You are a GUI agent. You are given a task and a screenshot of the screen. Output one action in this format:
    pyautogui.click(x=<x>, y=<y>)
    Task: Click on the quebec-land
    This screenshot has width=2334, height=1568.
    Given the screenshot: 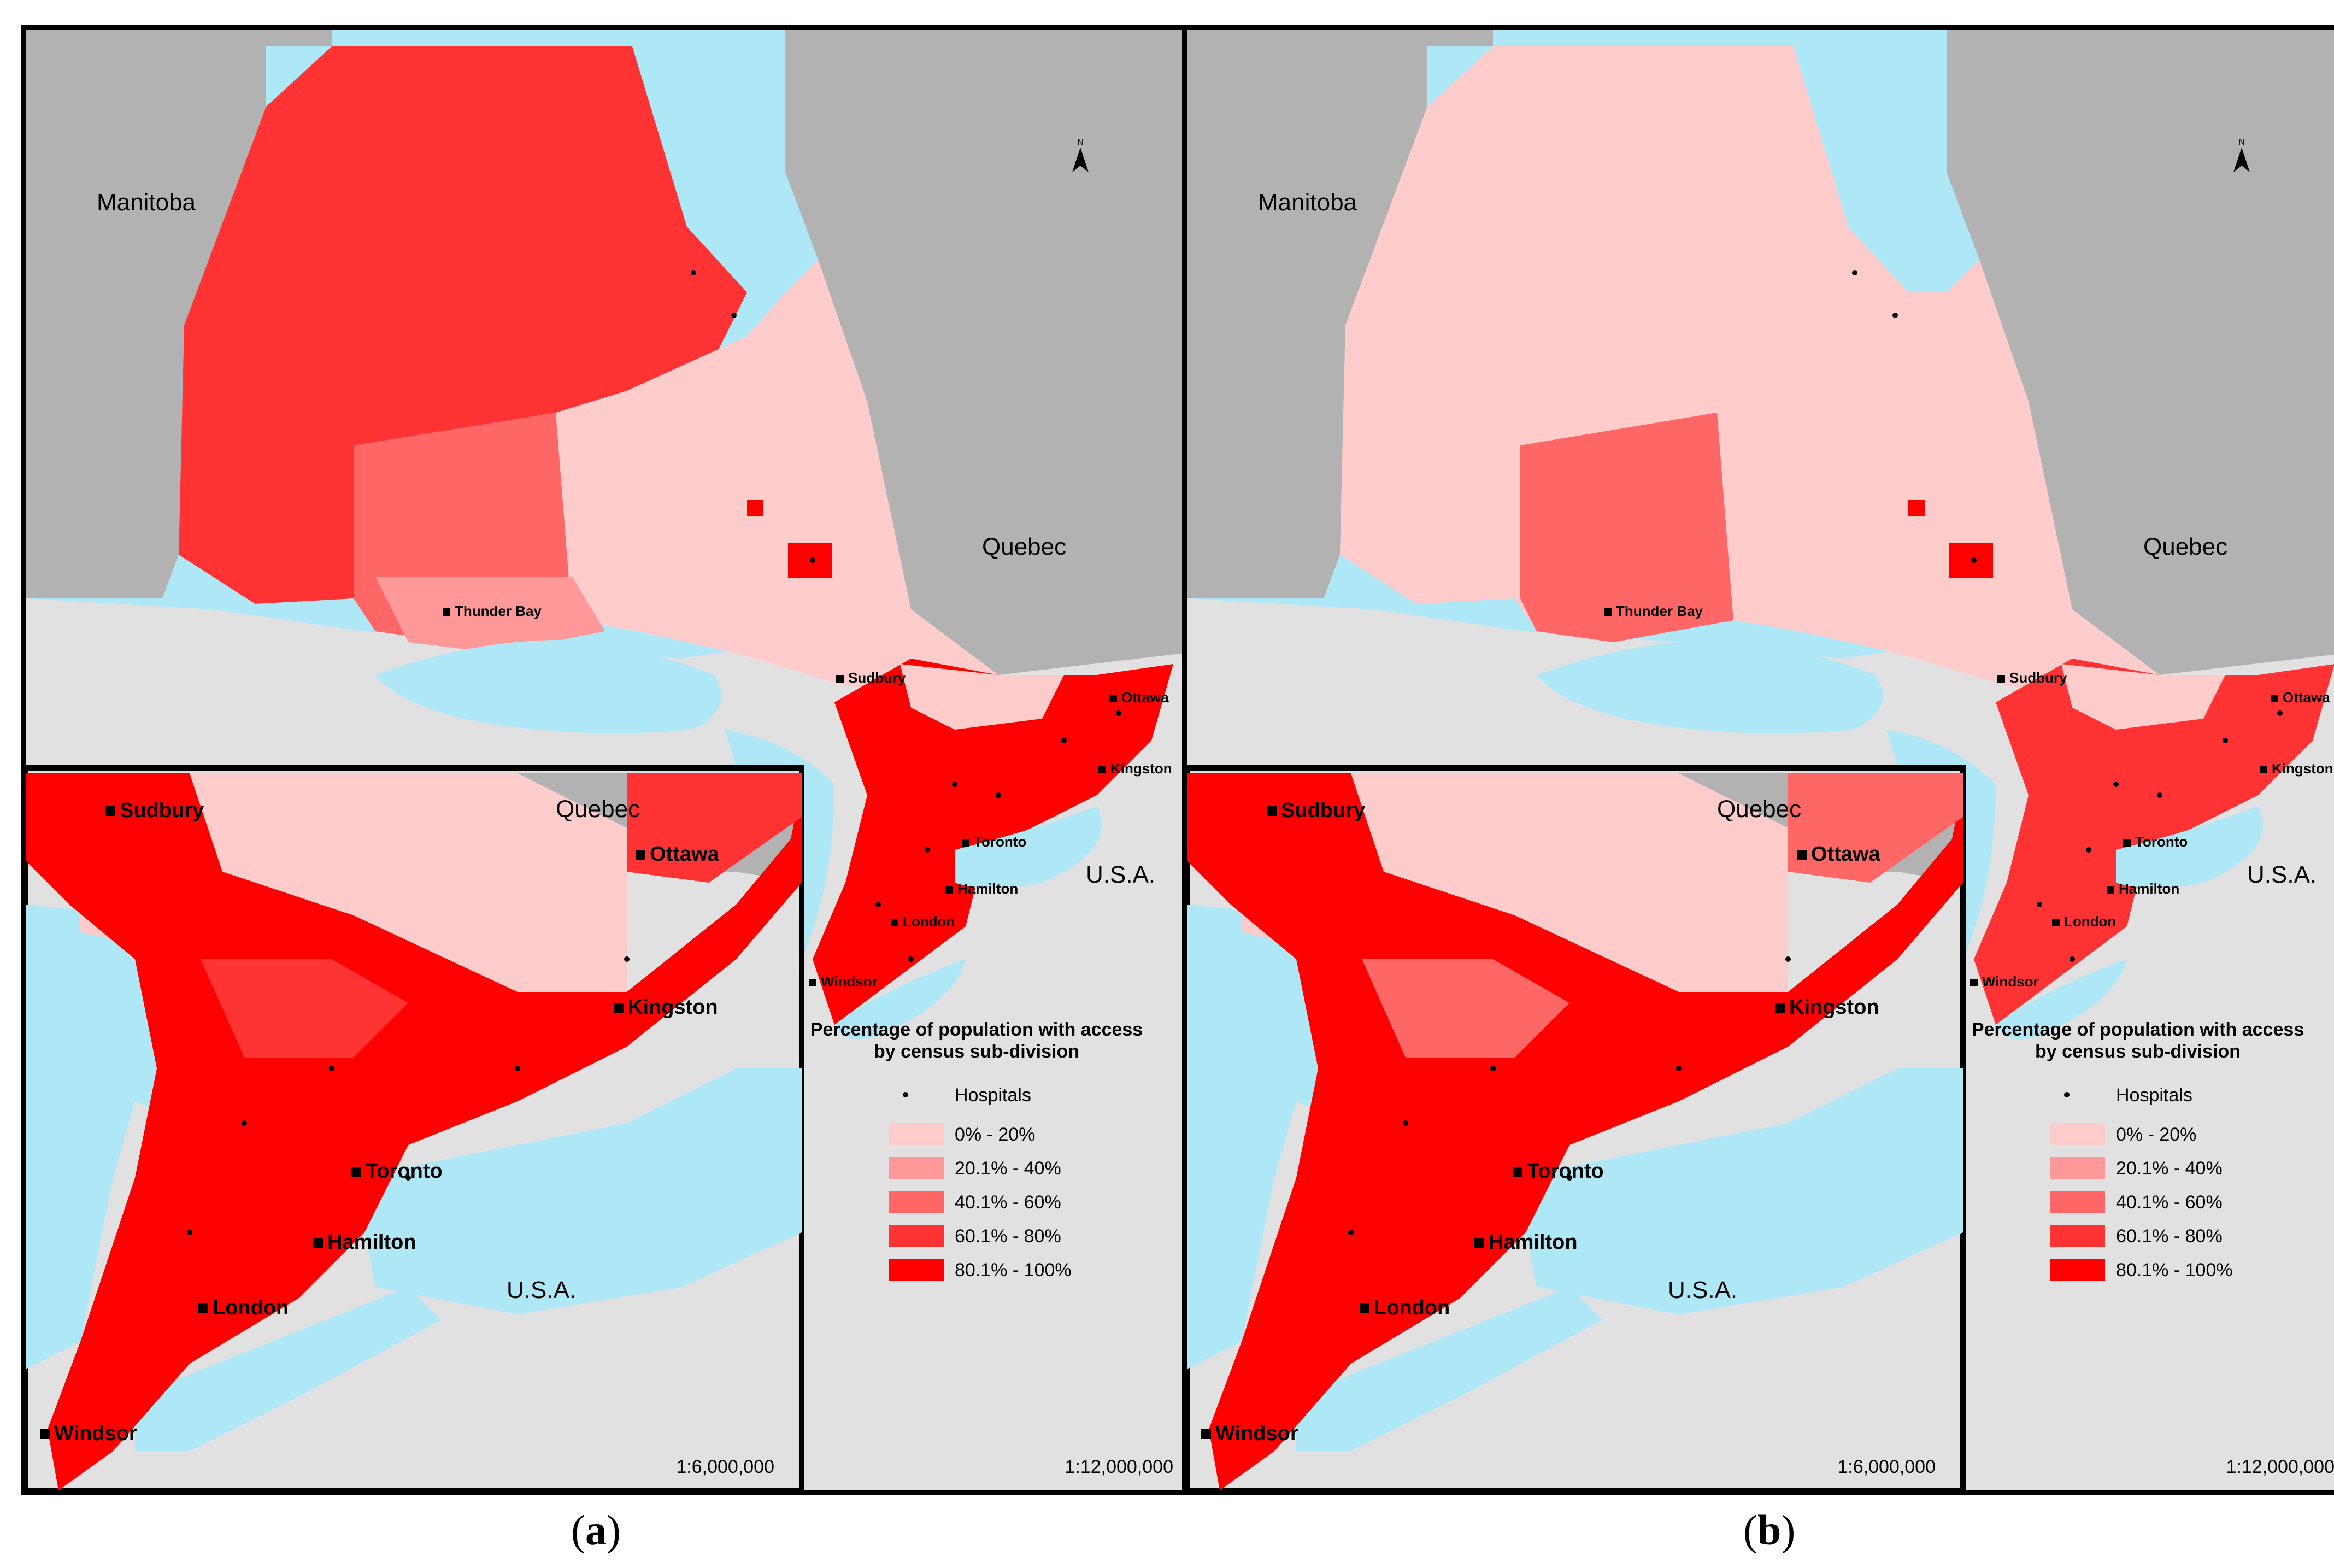 What is the action you would take?
    pyautogui.click(x=985, y=352)
    